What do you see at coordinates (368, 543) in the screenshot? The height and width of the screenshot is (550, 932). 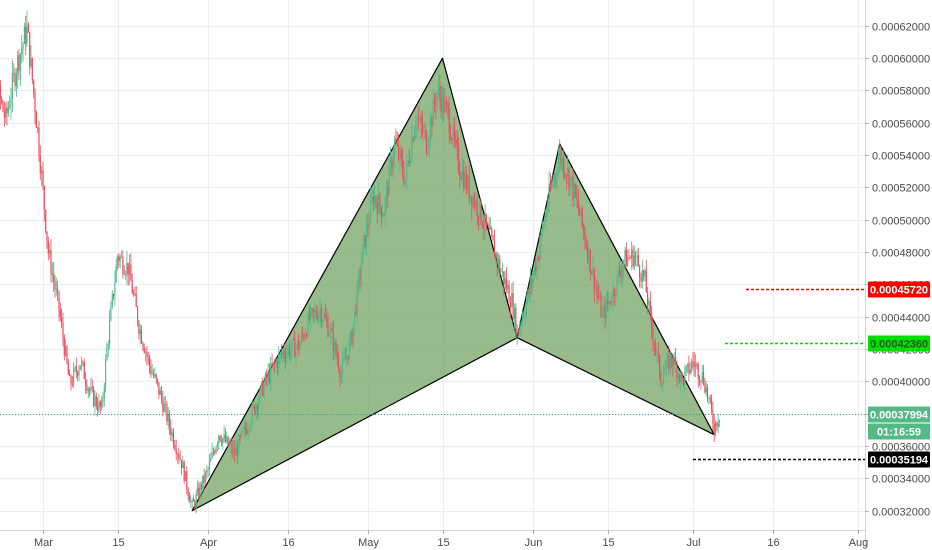 I see `x-tick-label: May` at bounding box center [368, 543].